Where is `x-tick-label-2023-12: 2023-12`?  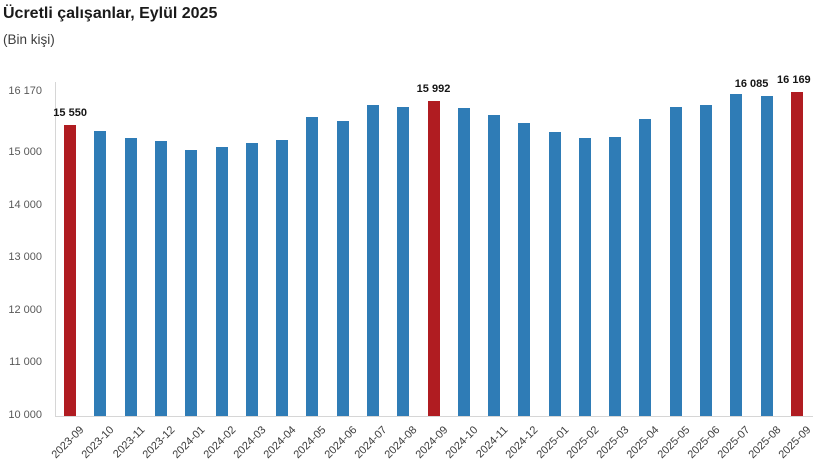 x-tick-label-2023-12: 2023-12 is located at coordinates (159, 443).